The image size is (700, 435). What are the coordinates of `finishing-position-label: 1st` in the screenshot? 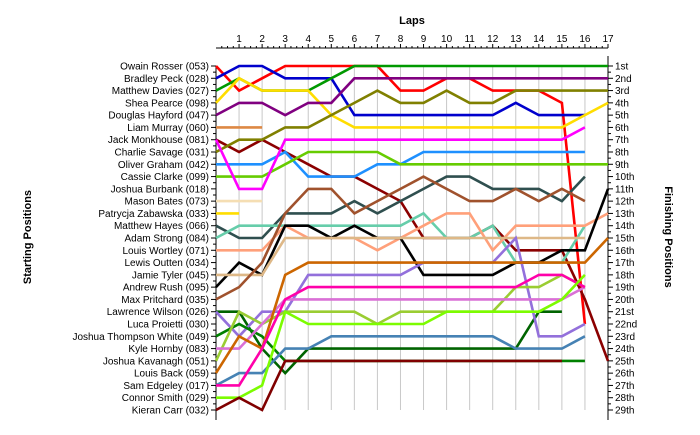 It's located at (622, 67).